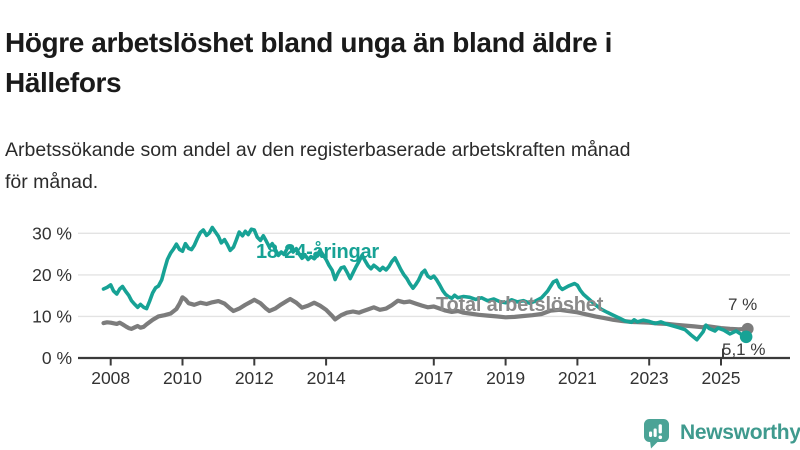 This screenshot has width=800, height=450. I want to click on x-tick-label: 2012, so click(254, 378).